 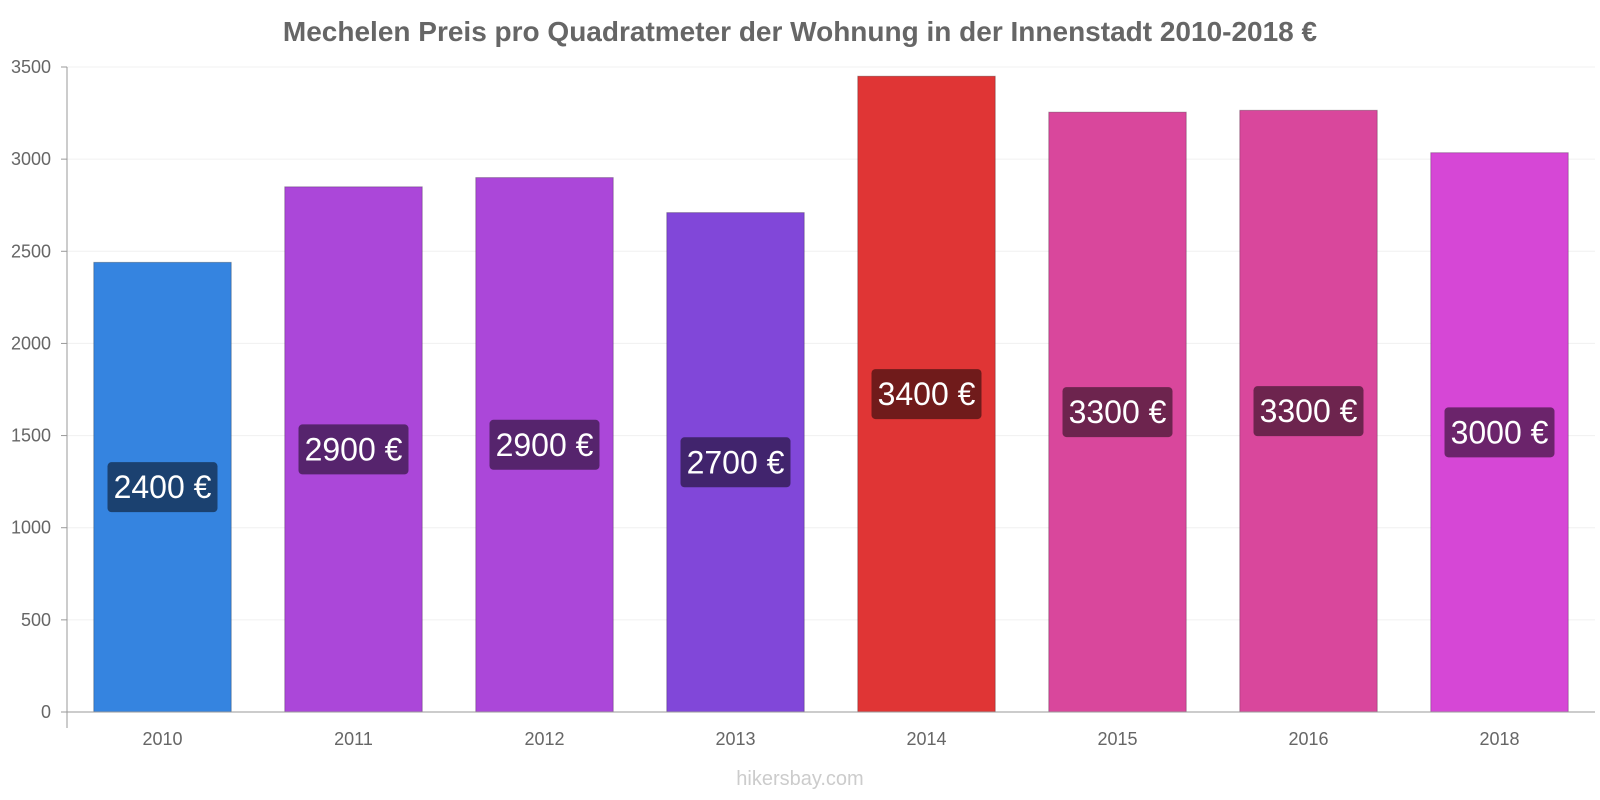 What do you see at coordinates (926, 739) in the screenshot?
I see `x-tick-label: 2014` at bounding box center [926, 739].